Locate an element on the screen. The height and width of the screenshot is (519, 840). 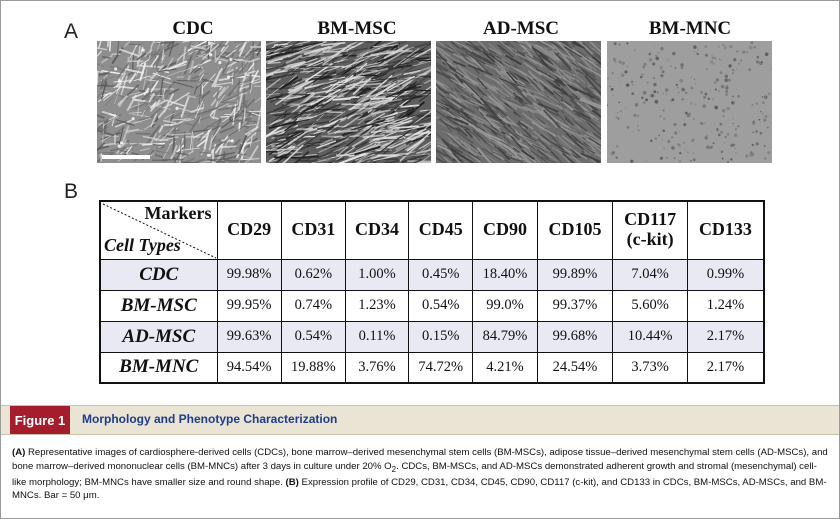
micrograph-bm-msc is located at coordinates (348, 102).